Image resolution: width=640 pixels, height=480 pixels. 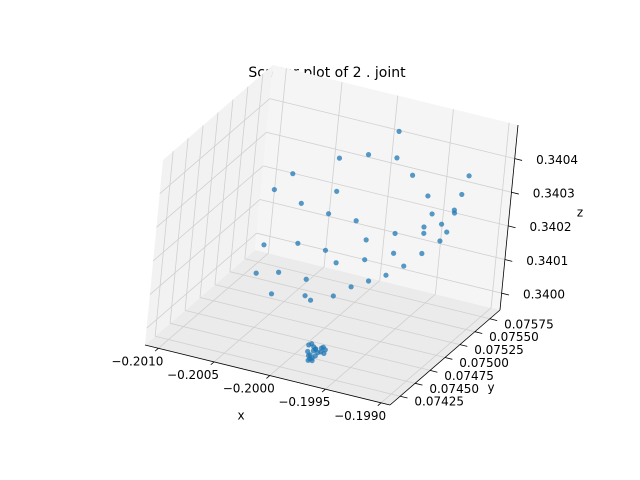 What do you see at coordinates (304, 402) in the screenshot?
I see `x-tick-label: −0.1995` at bounding box center [304, 402].